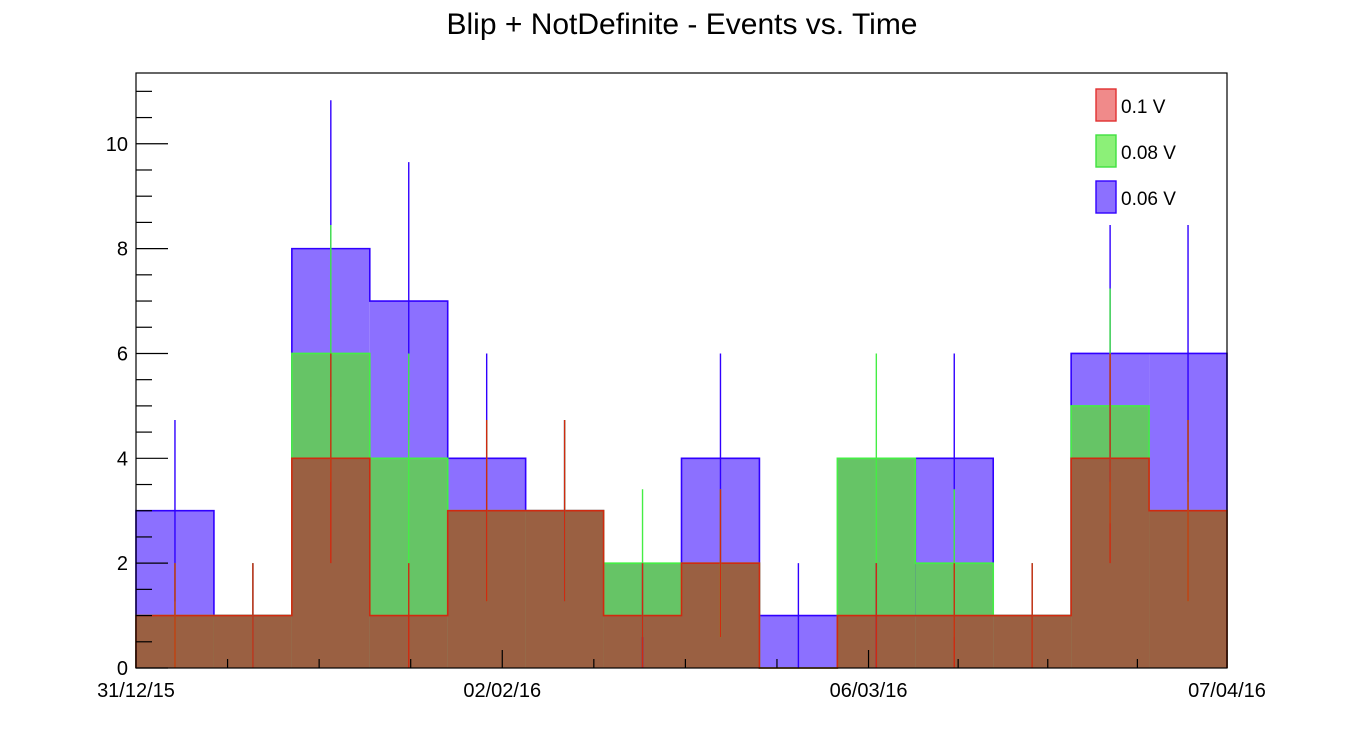  I want to click on x-tick-label: 06/03/16, so click(869, 691).